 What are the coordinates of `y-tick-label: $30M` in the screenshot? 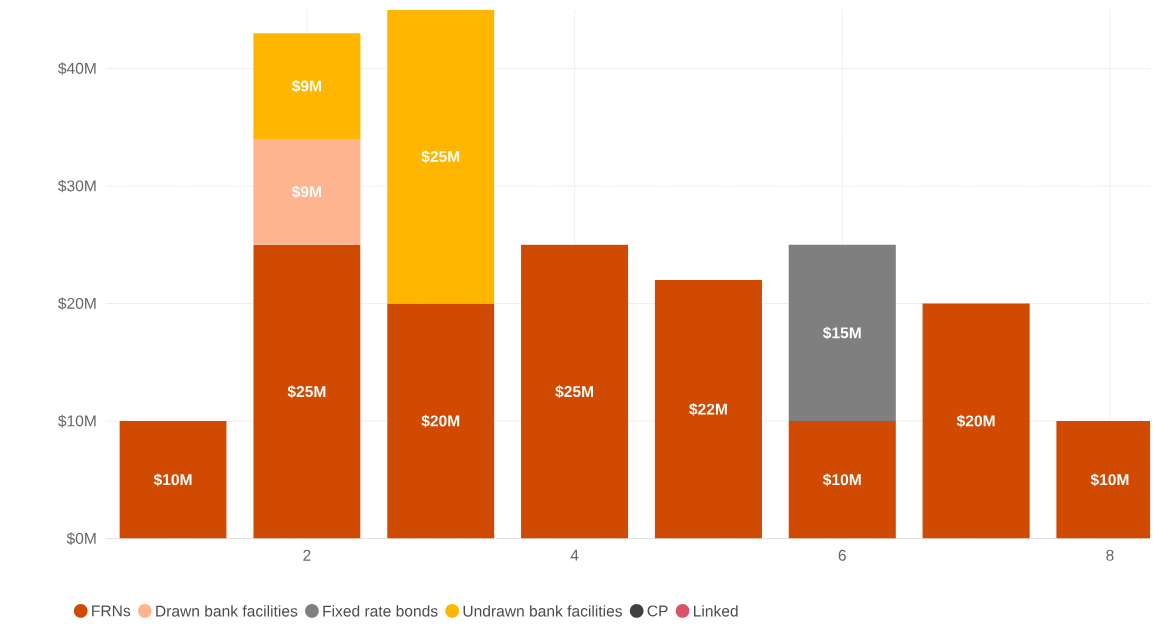 It's located at (77, 186).